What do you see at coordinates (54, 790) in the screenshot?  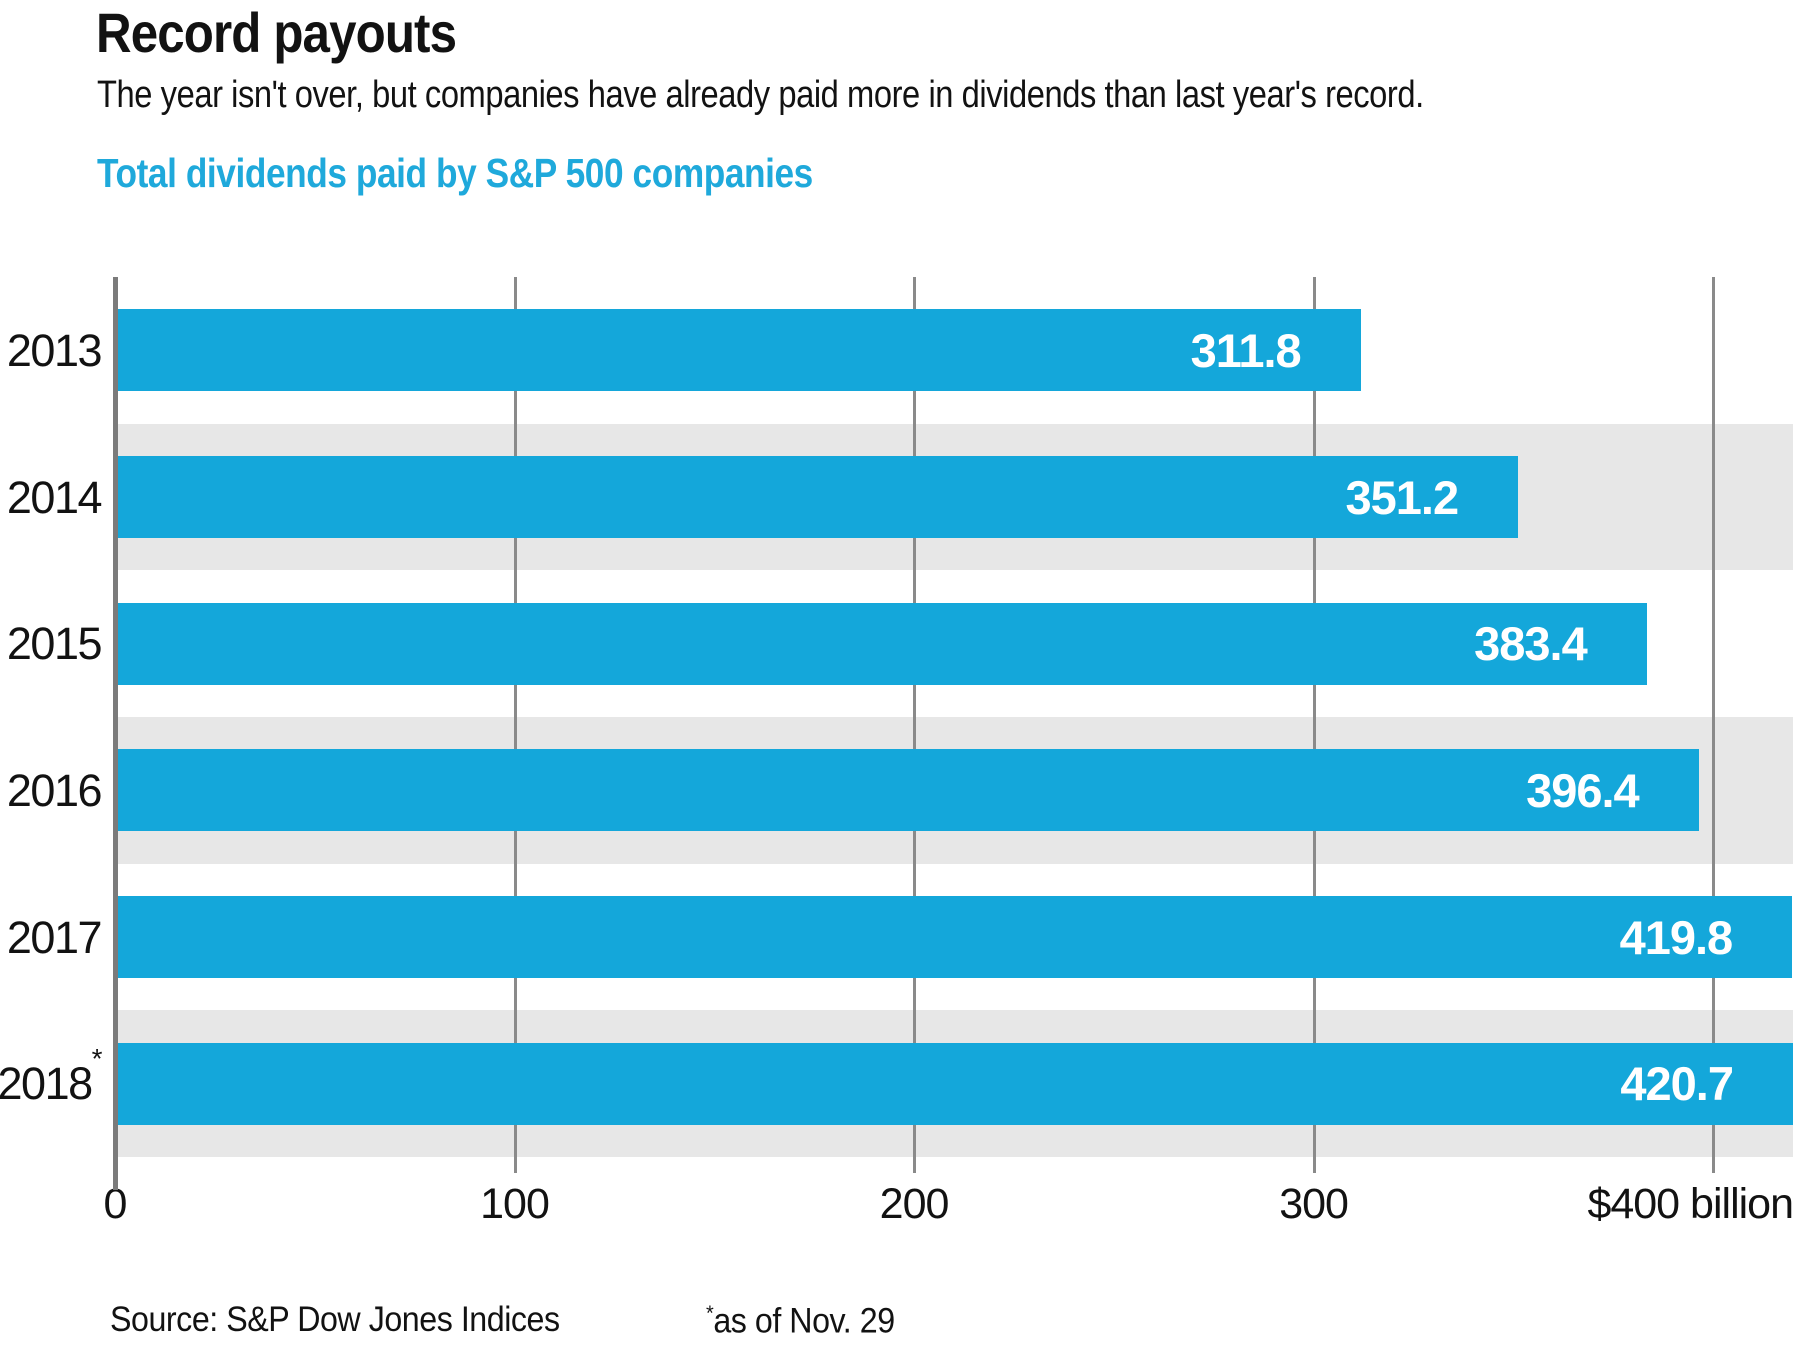 I see `year-label-2016: 2016` at bounding box center [54, 790].